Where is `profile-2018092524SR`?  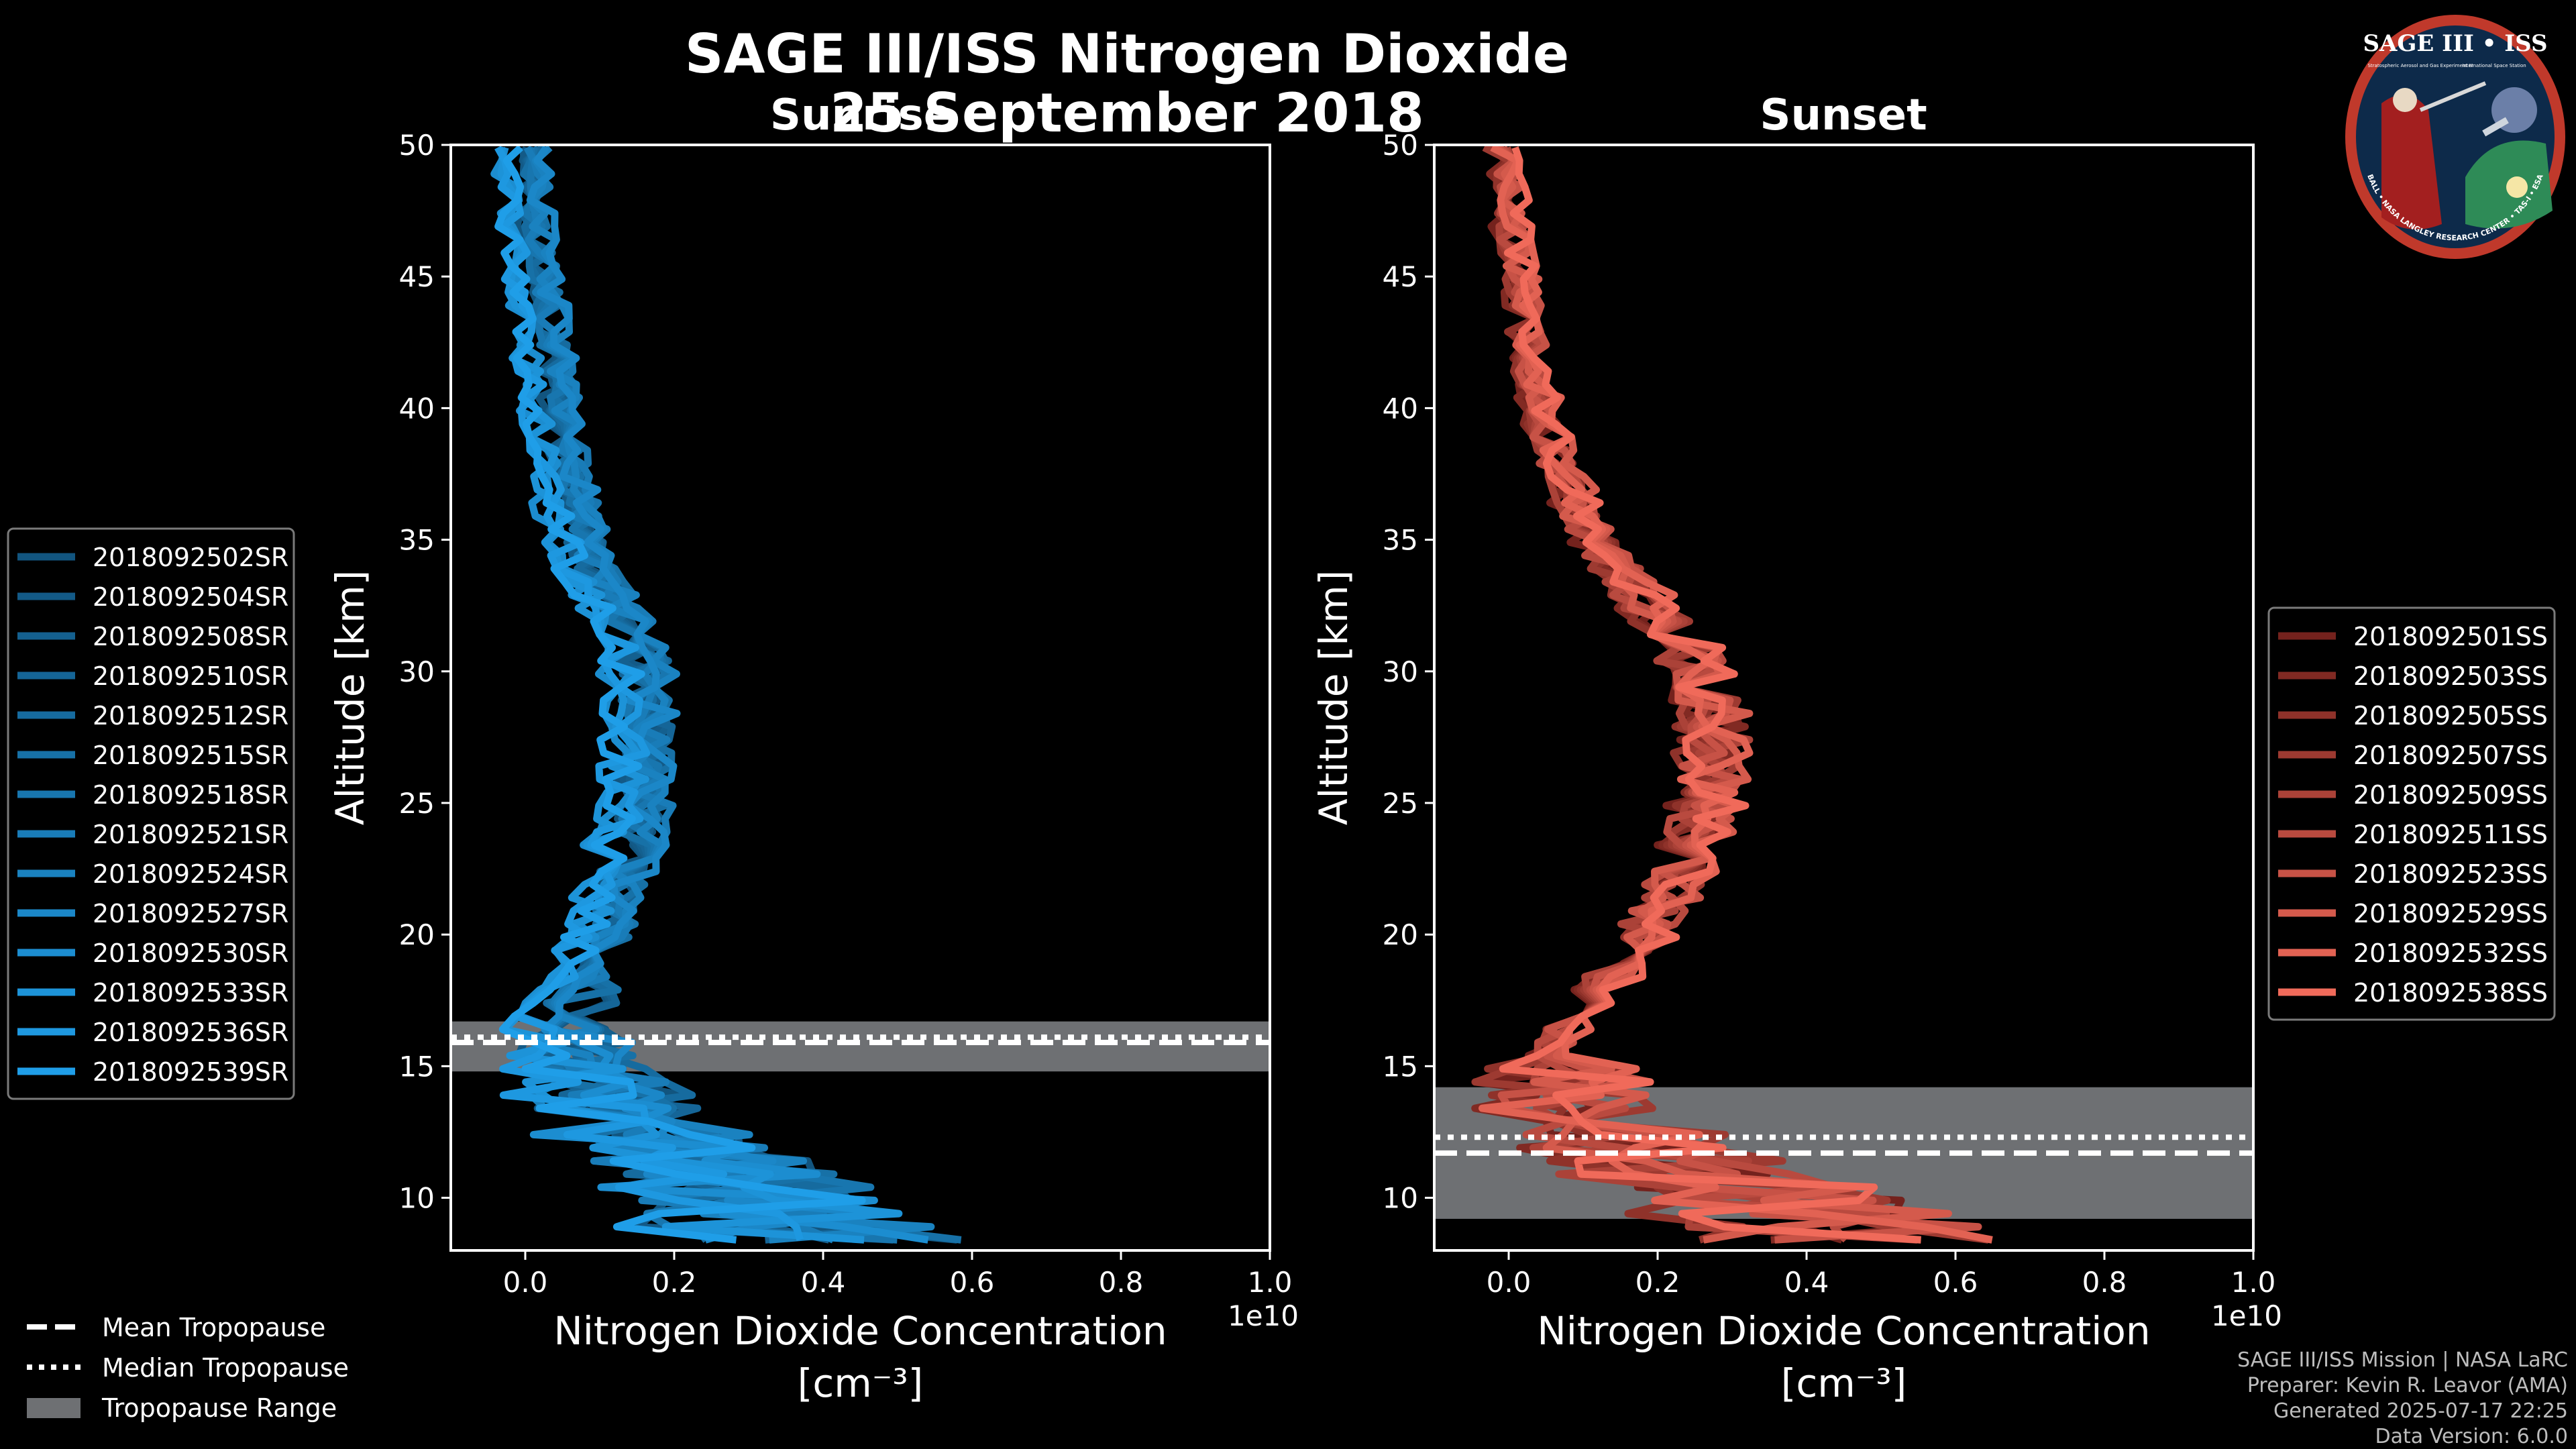 profile-2018092524SR is located at coordinates (731, 694).